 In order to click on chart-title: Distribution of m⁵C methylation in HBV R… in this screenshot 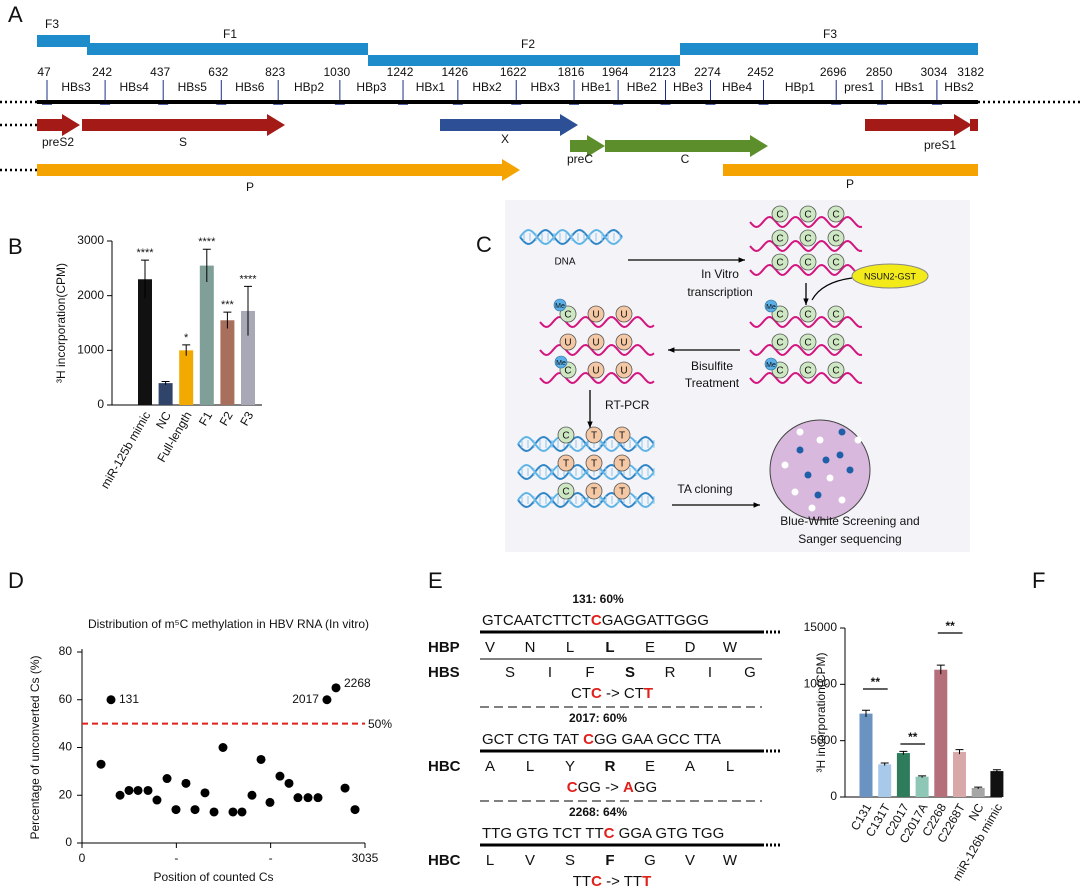, I will do `click(228, 624)`.